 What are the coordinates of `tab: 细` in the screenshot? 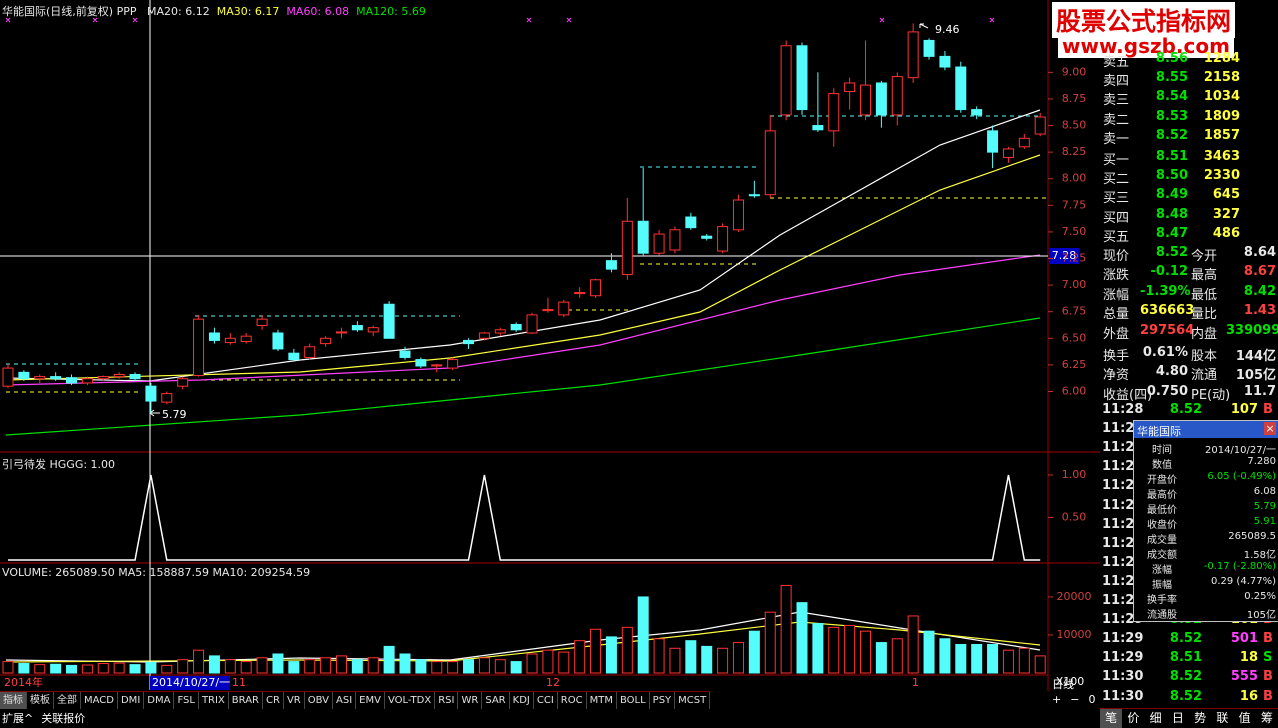 It's located at (1155, 718).